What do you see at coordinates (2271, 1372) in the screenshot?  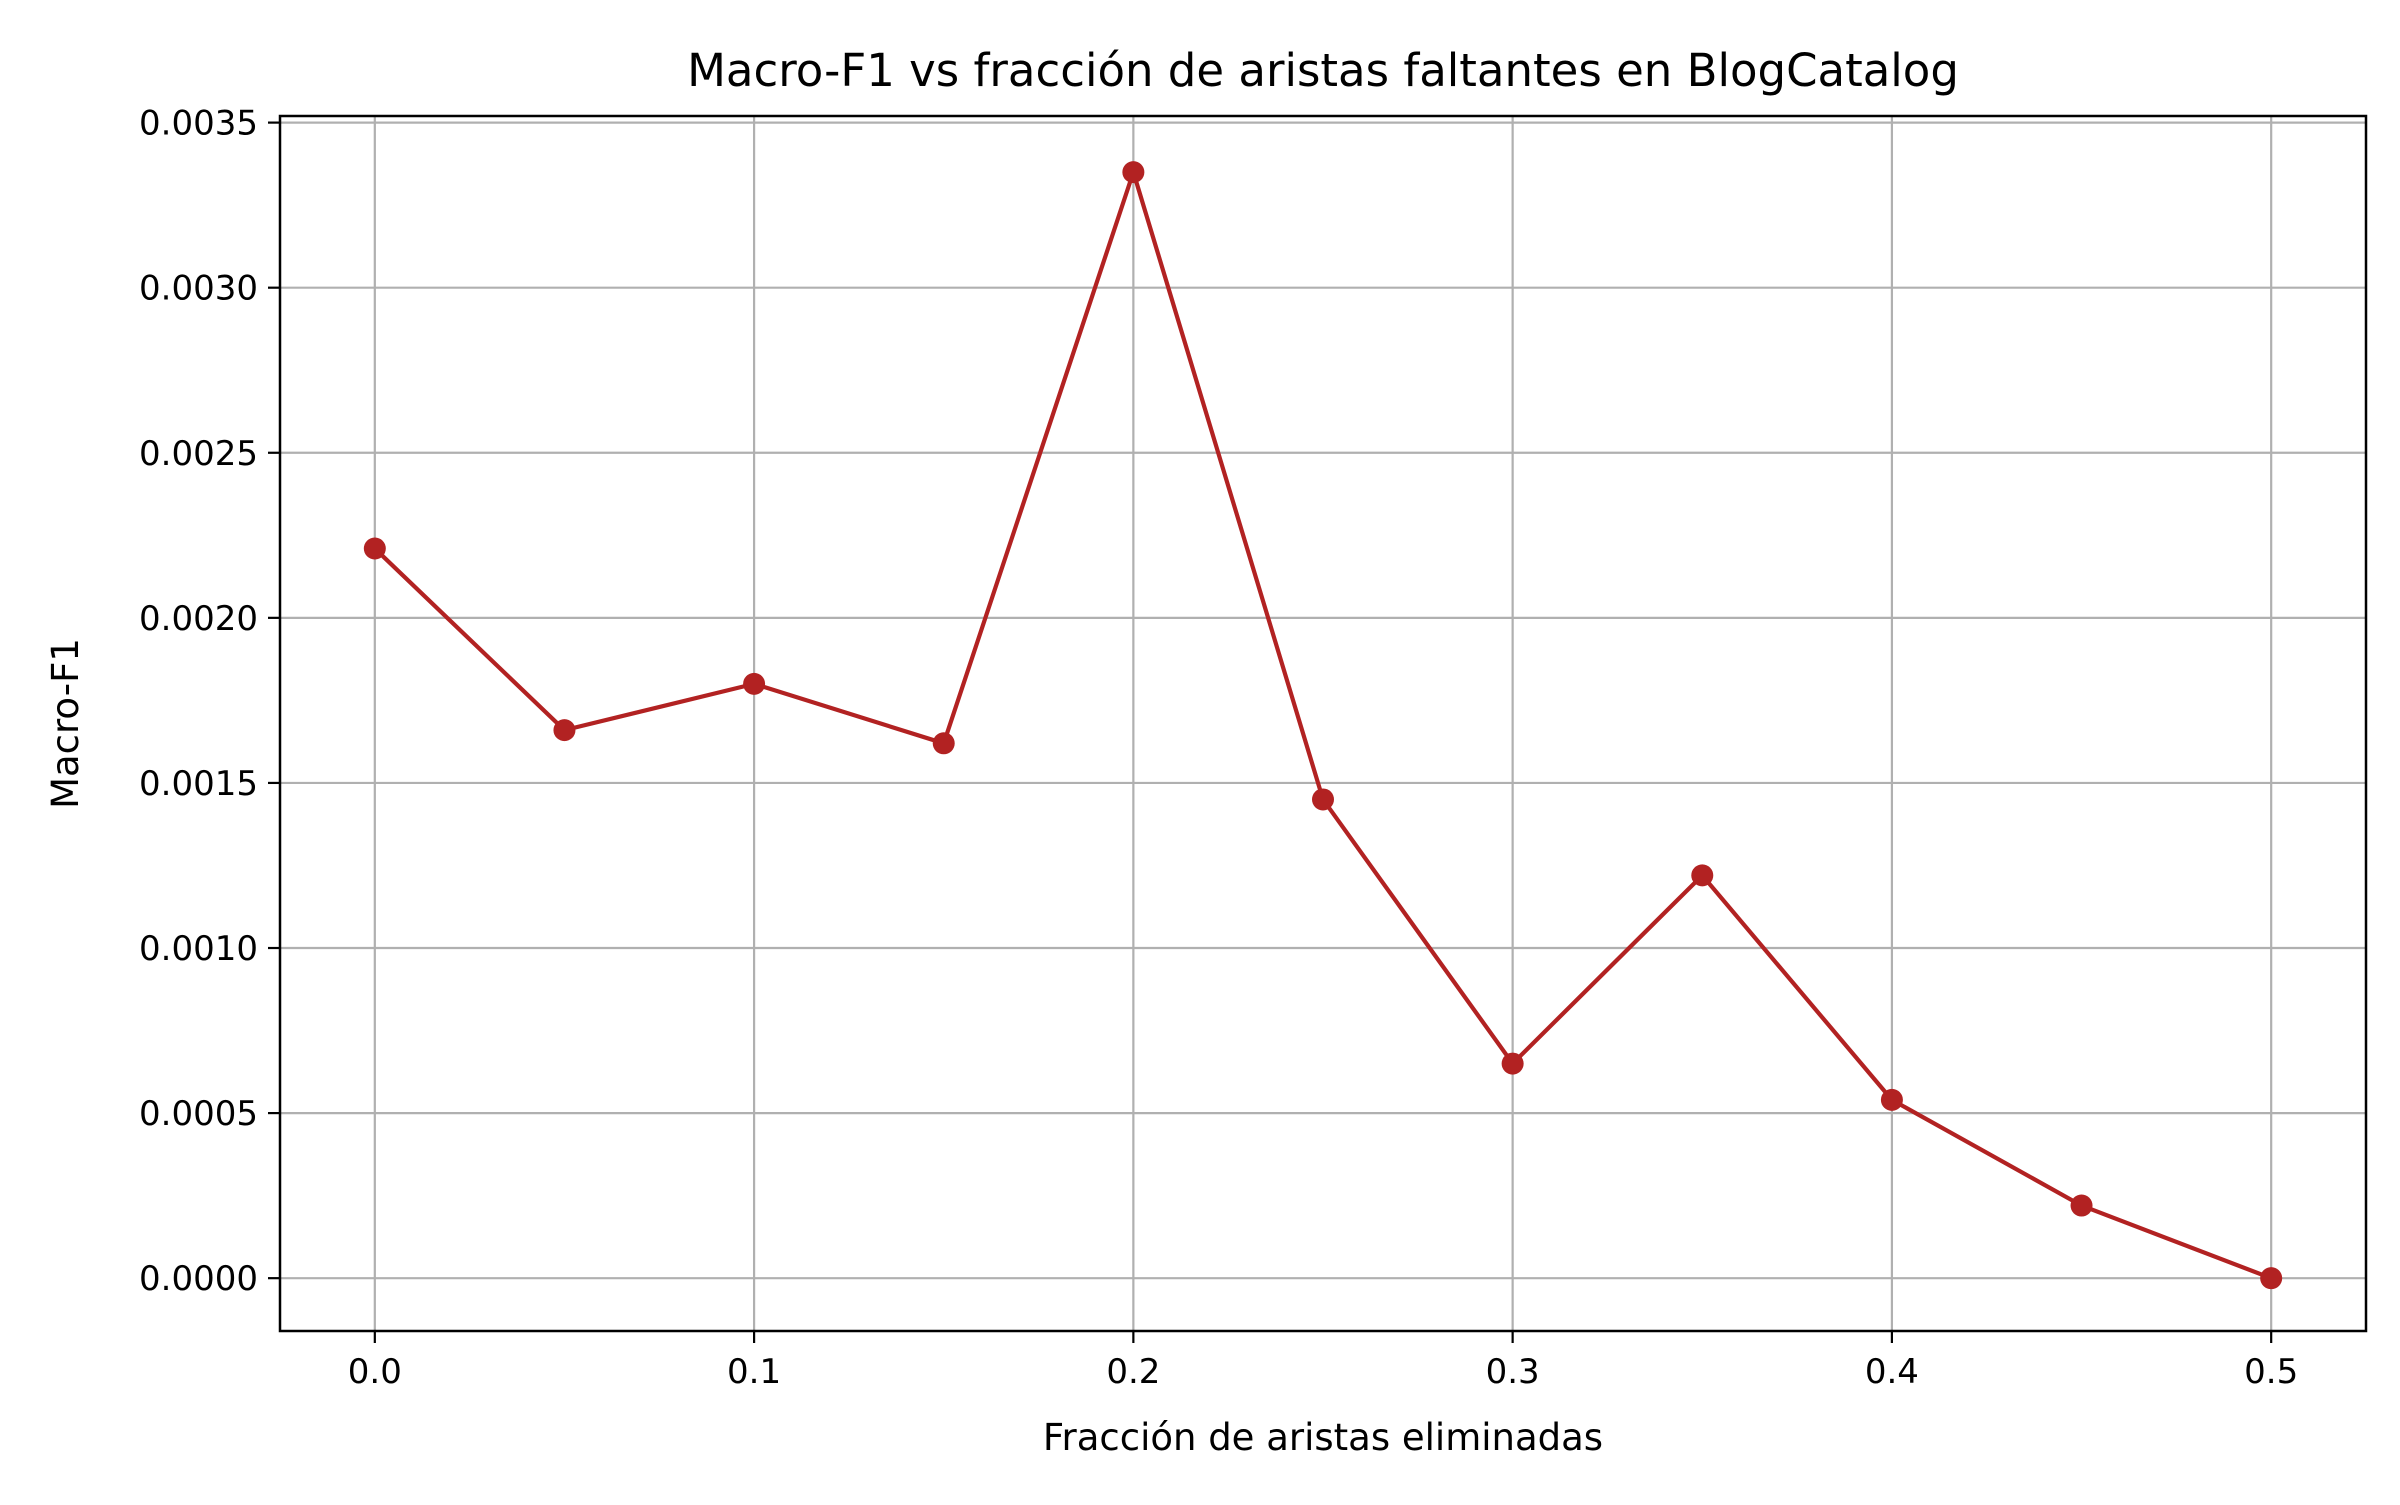 I see `x-tick-label: 0.5` at bounding box center [2271, 1372].